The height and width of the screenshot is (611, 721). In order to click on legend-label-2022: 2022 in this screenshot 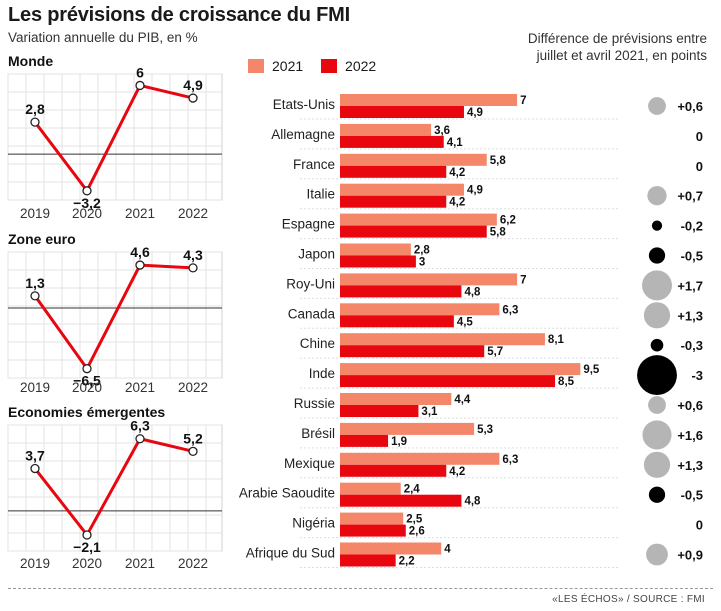, I will do `click(361, 66)`.